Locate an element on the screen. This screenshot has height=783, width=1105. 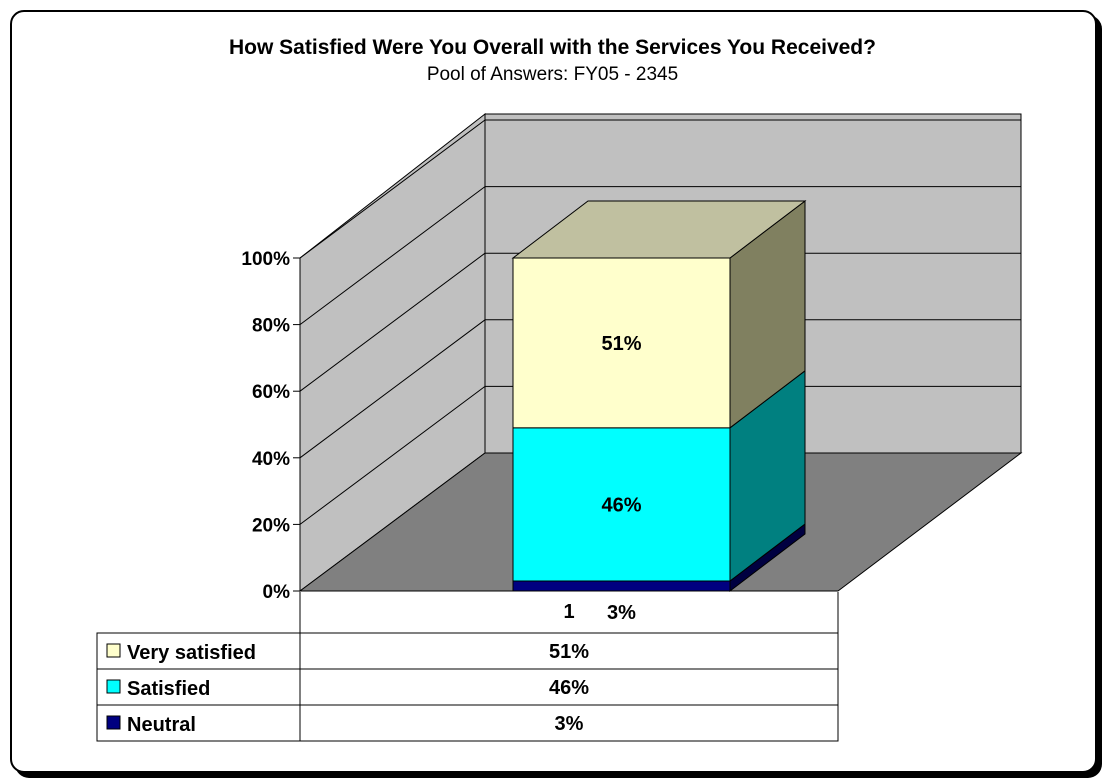
table-category-header: 1 is located at coordinates (568, 612).